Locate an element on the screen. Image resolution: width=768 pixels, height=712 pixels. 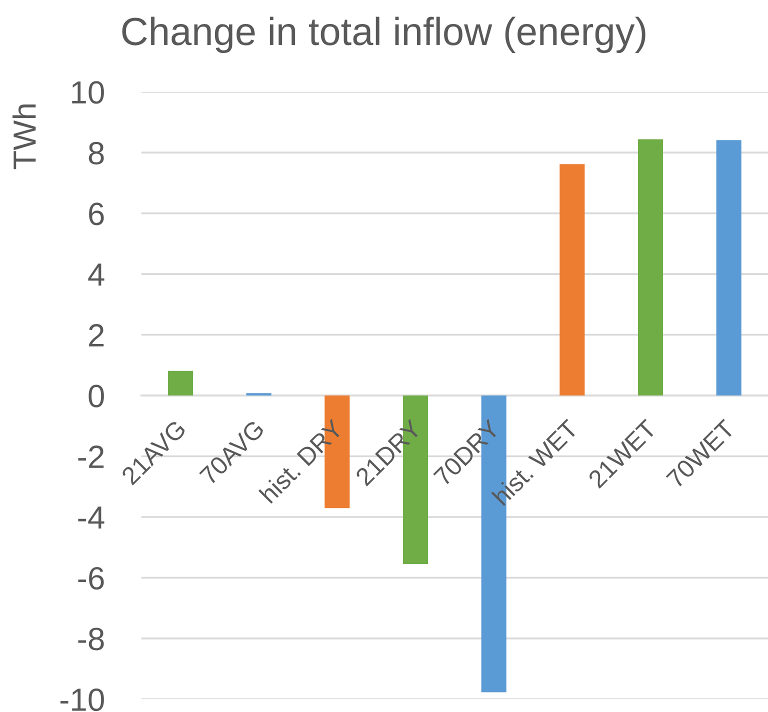
y-tick-label: 2 is located at coordinates (96, 335).